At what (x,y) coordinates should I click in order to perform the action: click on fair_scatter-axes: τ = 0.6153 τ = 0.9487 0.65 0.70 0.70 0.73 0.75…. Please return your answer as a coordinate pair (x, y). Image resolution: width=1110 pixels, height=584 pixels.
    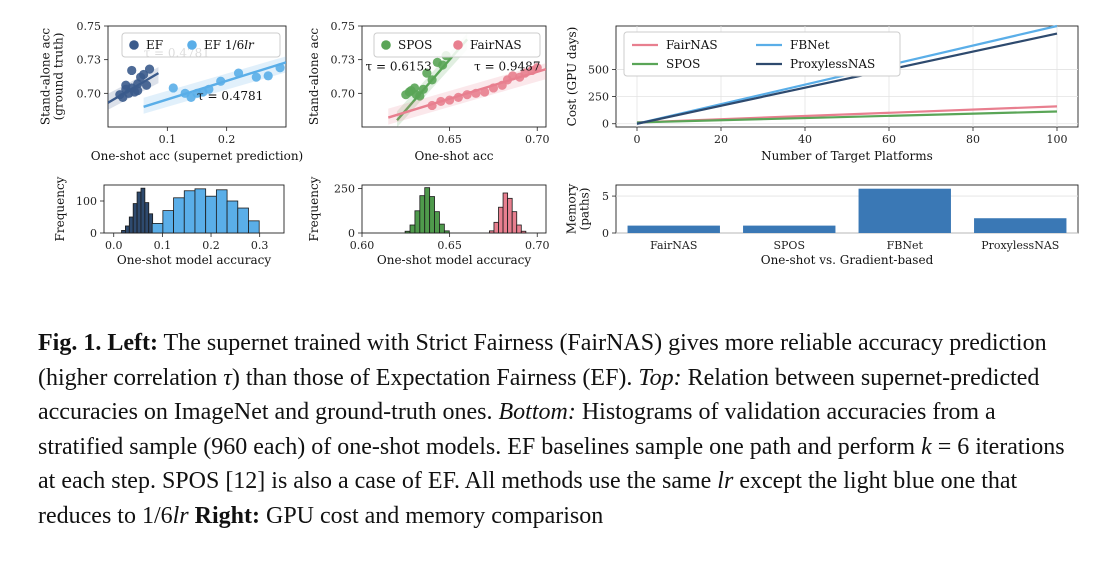
    Looking at the image, I should click on (428, 91).